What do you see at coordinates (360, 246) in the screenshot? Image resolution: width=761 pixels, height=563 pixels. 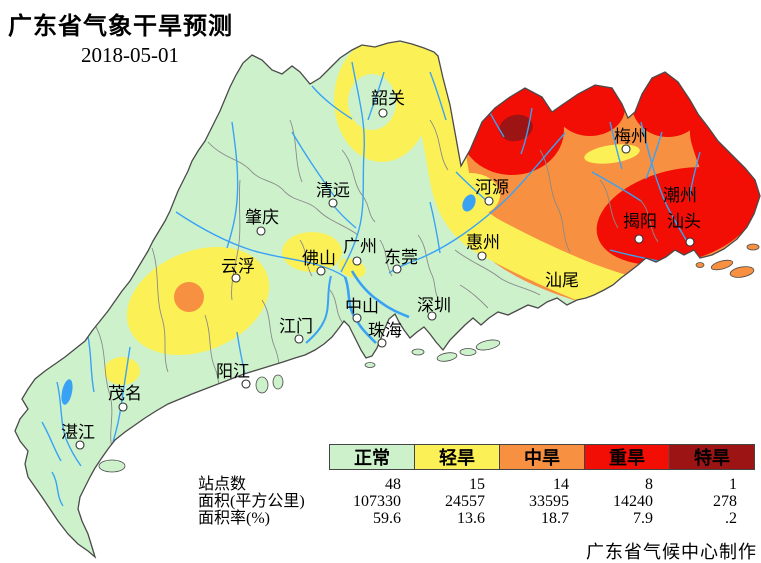 I see `city-label-guangzhou: 广州` at bounding box center [360, 246].